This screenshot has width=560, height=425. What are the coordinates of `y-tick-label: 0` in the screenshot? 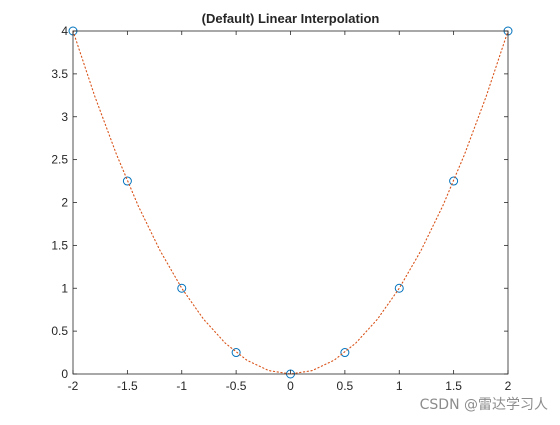 It's located at (64, 374).